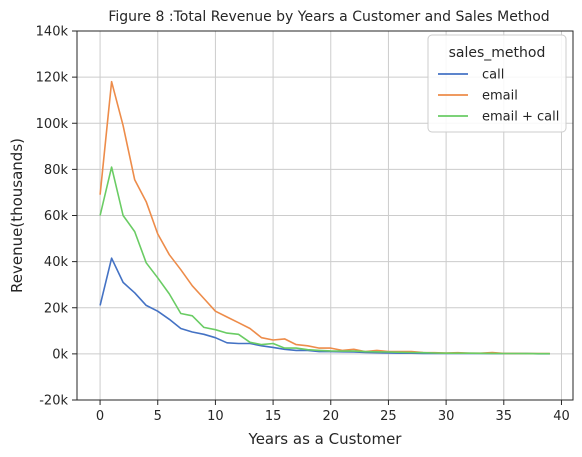  Describe the element at coordinates (56, 308) in the screenshot. I see `y-tick-label: 20k` at that location.